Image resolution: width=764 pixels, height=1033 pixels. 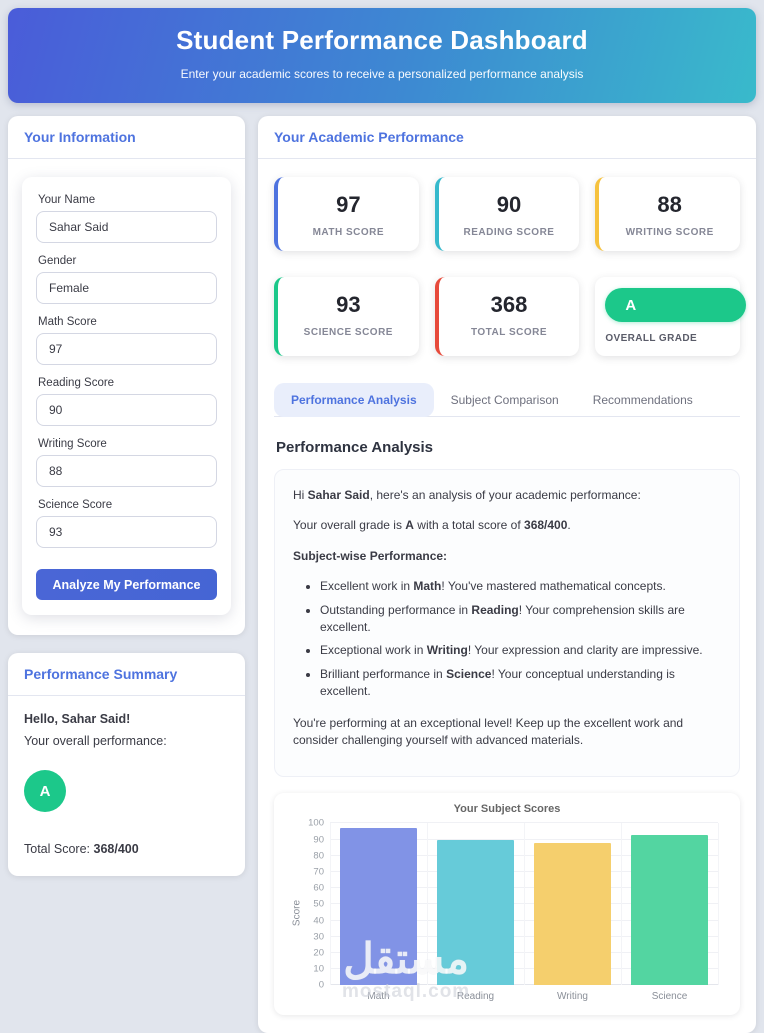 I want to click on total-score-value: 368/400, so click(x=116, y=849).